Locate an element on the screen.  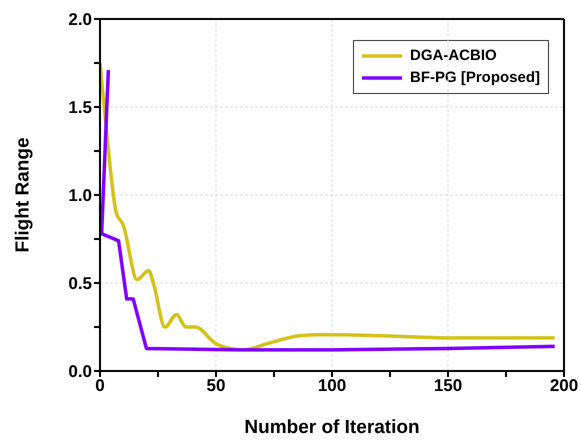
x-tick-label: 150 is located at coordinates (448, 386).